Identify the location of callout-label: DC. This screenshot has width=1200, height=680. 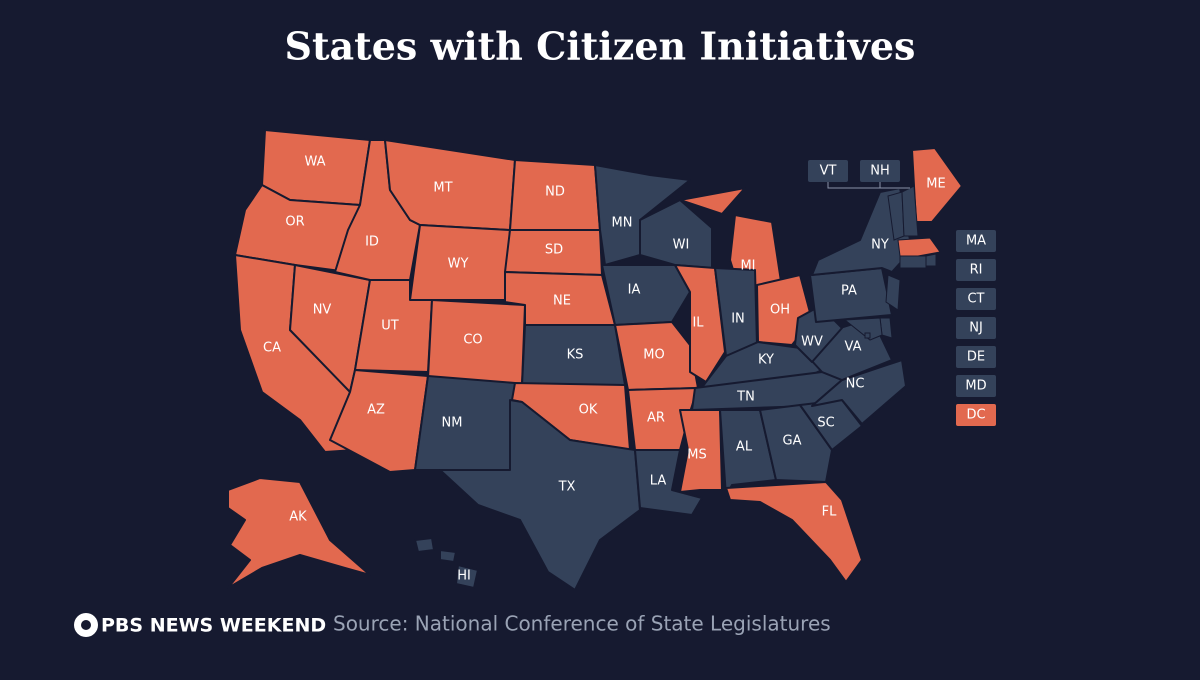
(975, 415).